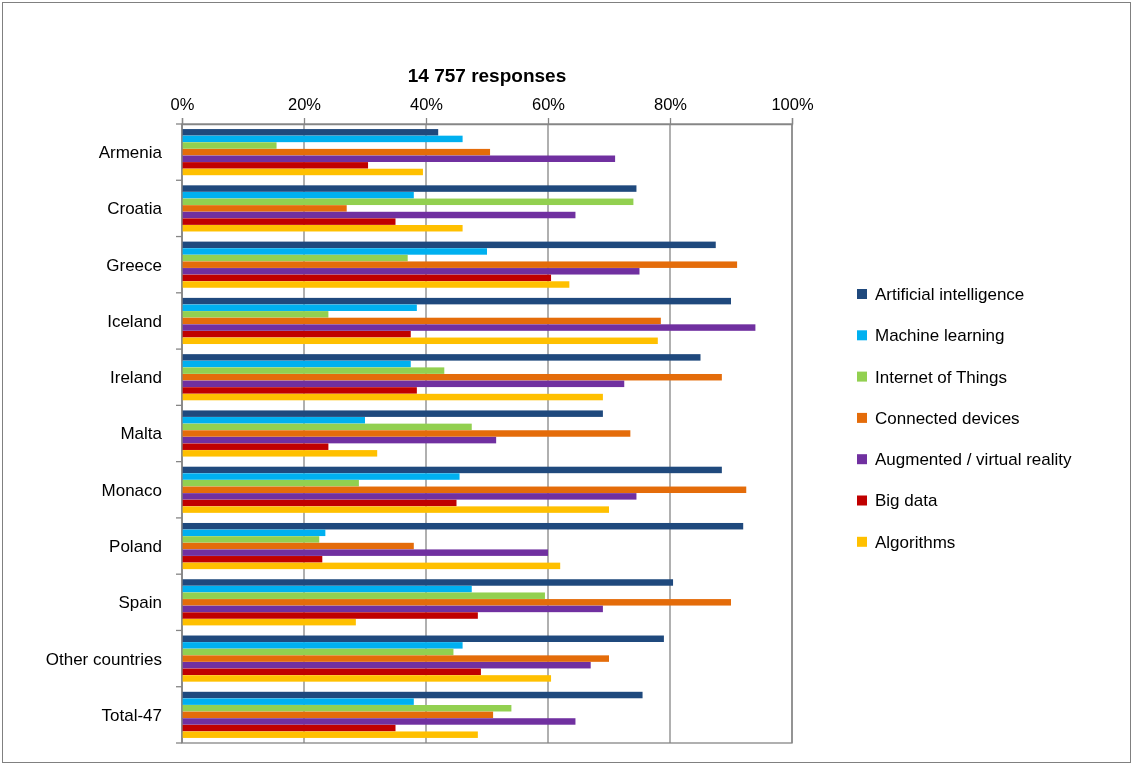 Image resolution: width=1133 pixels, height=765 pixels. Describe the element at coordinates (136, 378) in the screenshot. I see `y-tick-label: Ireland` at that location.